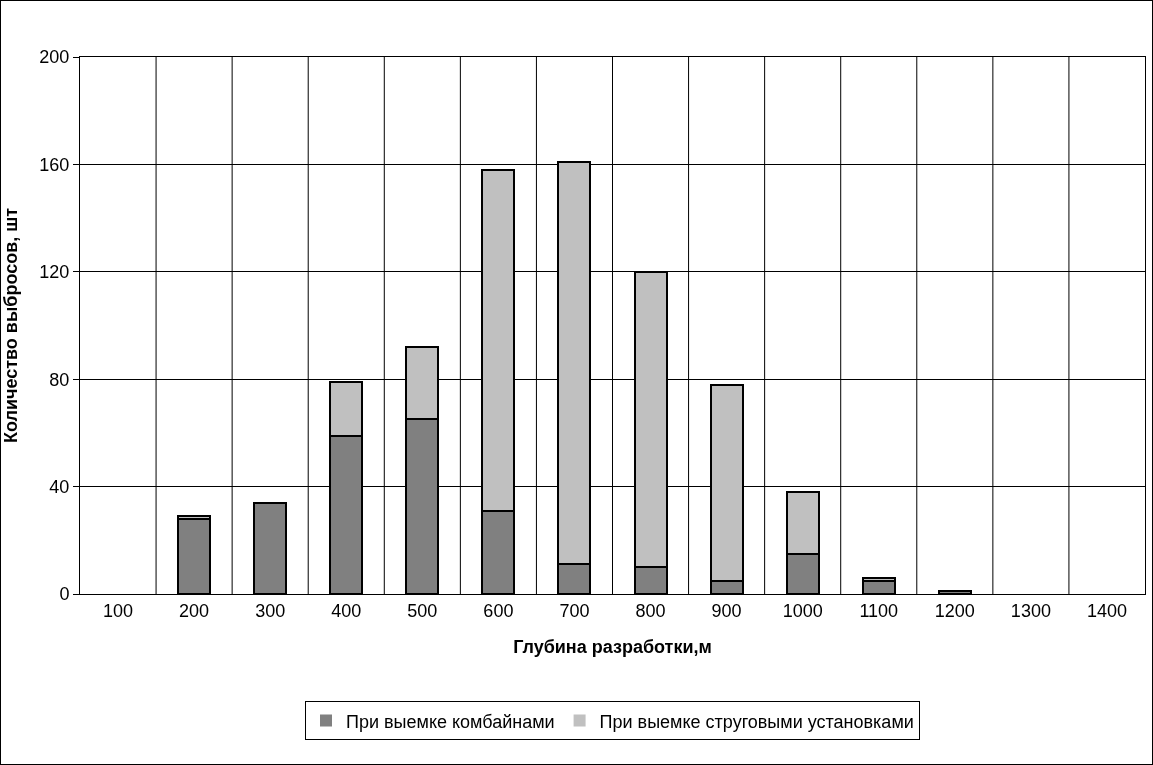 The height and width of the screenshot is (765, 1153). I want to click on y-tick-label: 40, so click(59, 486).